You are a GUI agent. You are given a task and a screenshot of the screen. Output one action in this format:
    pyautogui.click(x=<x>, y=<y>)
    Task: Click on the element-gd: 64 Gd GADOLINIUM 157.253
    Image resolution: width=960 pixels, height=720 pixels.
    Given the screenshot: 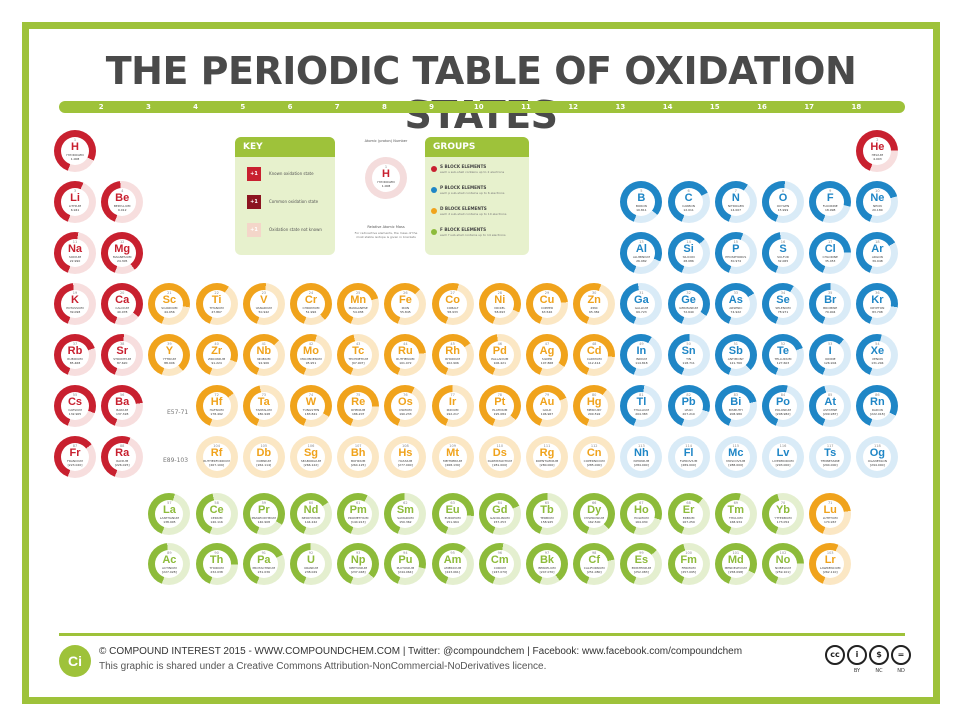 What is the action you would take?
    pyautogui.click(x=499, y=514)
    